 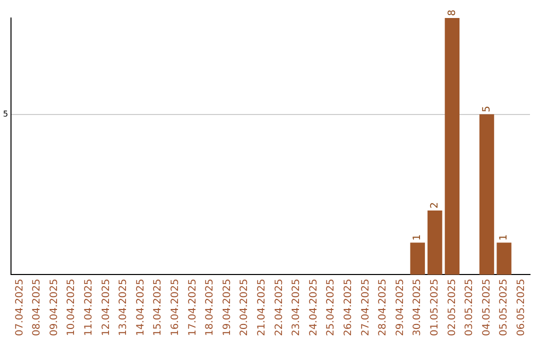 What do you see at coordinates (124, 307) in the screenshot?
I see `x-tick-label: 13.04.2025` at bounding box center [124, 307].